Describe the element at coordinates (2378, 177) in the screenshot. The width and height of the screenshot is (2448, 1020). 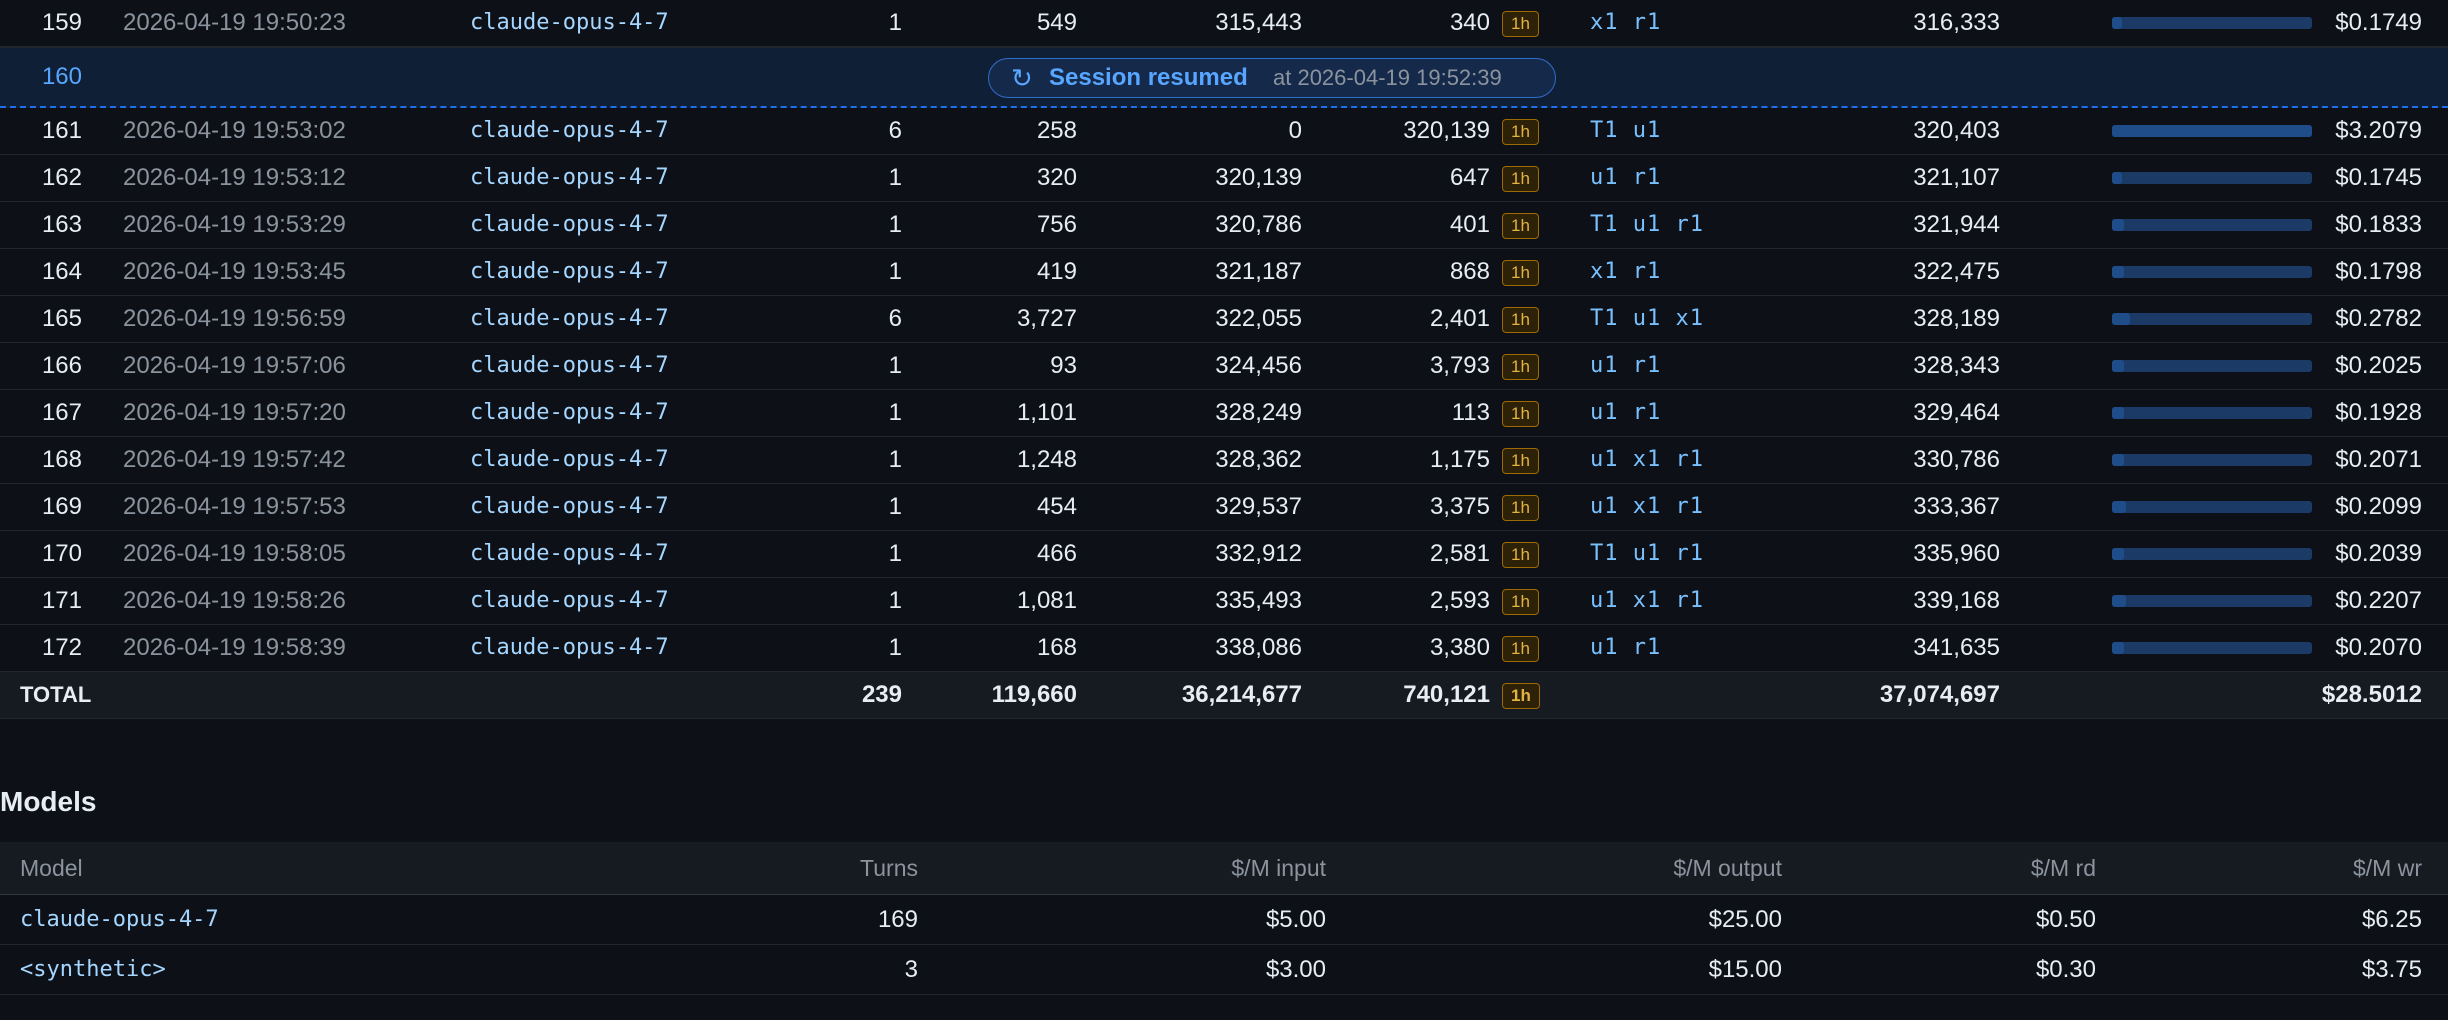
I see `cost: $0.1745` at that location.